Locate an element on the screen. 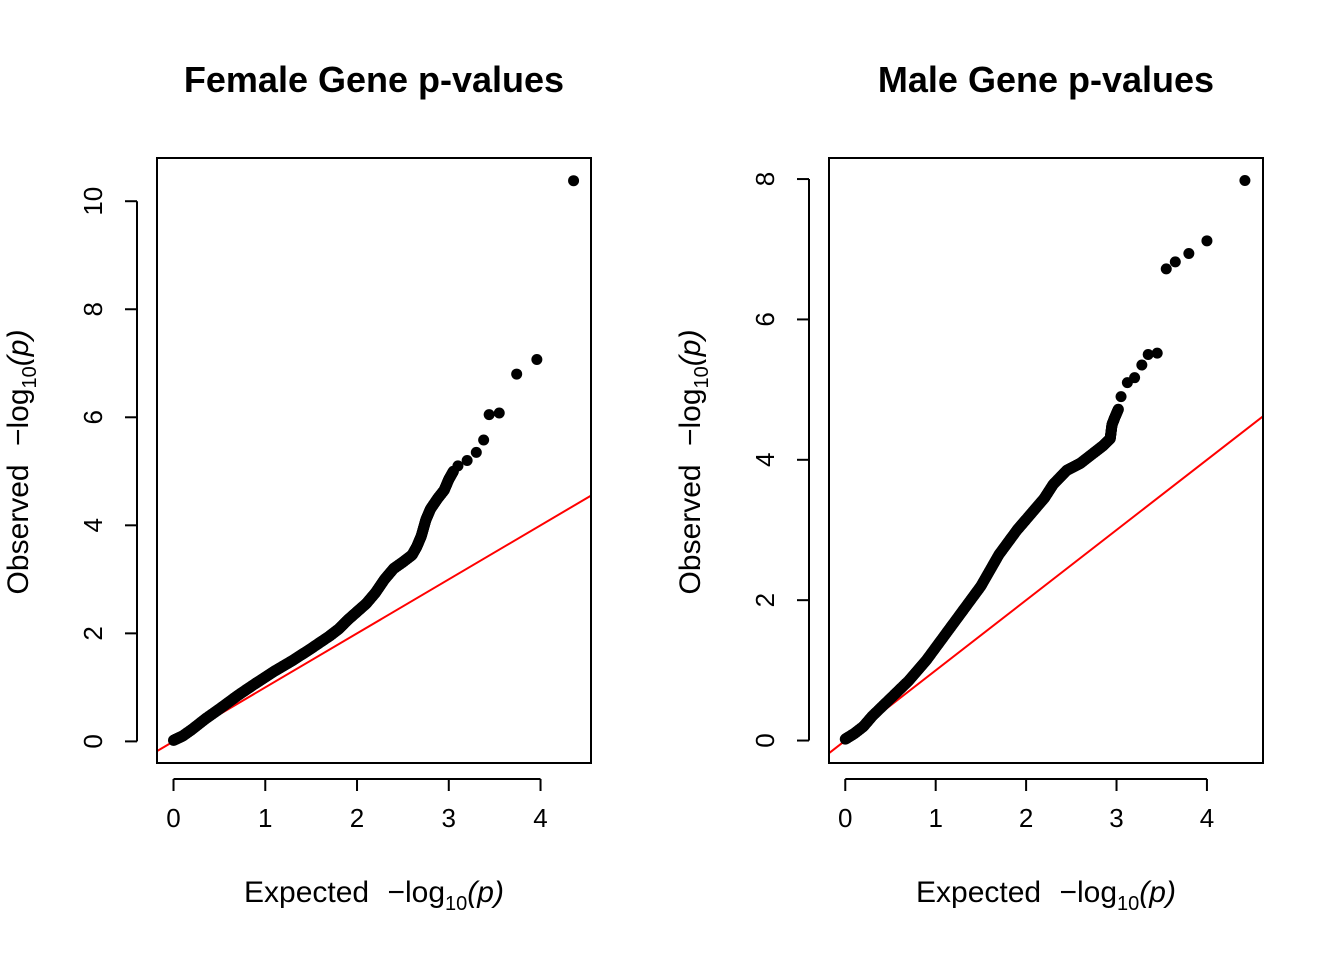  female-y-tick-label: 0 is located at coordinates (93, 741).